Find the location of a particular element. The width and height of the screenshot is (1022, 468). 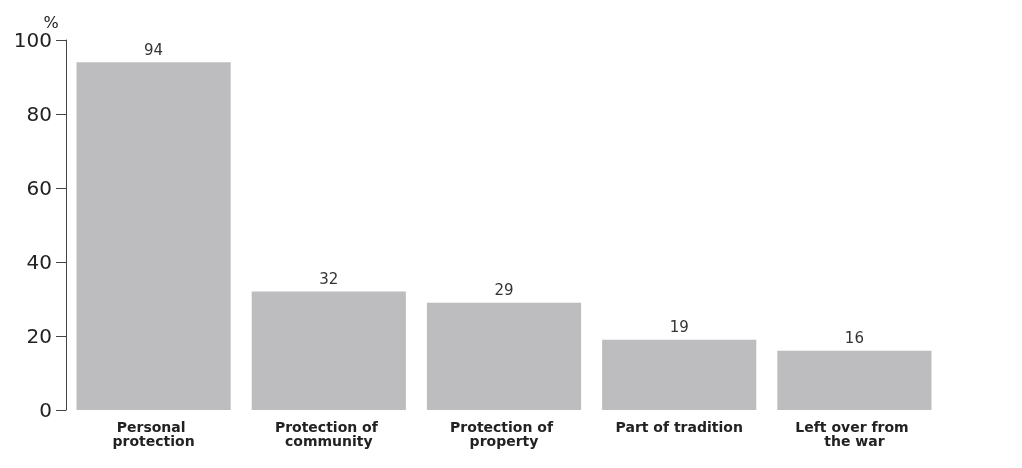

x-tick-label: Protection of property is located at coordinates (504, 434).